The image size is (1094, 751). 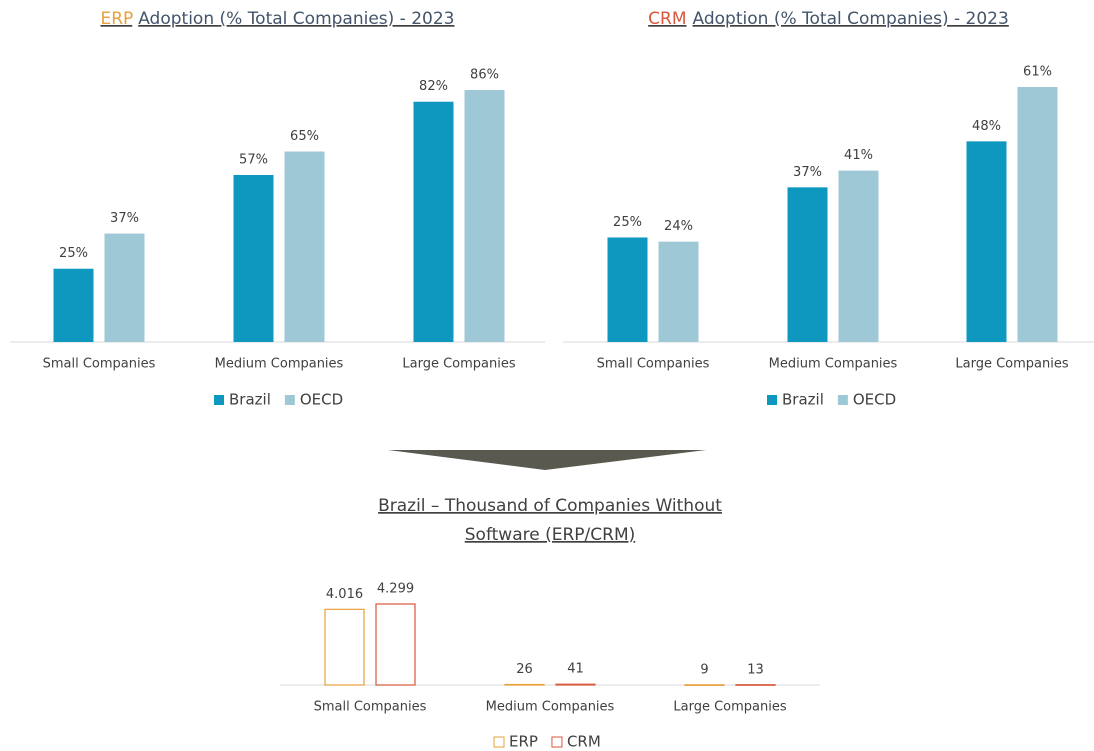 I want to click on chart-title: ERP Adoption (% Total Companies) - 2023, so click(x=278, y=19).